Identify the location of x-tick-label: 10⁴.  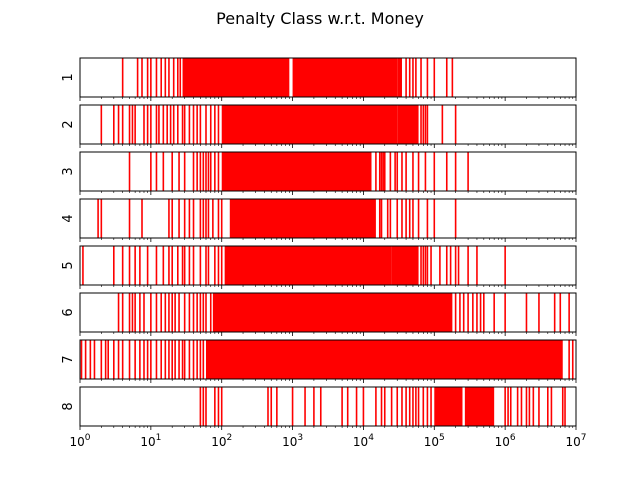
(363, 441).